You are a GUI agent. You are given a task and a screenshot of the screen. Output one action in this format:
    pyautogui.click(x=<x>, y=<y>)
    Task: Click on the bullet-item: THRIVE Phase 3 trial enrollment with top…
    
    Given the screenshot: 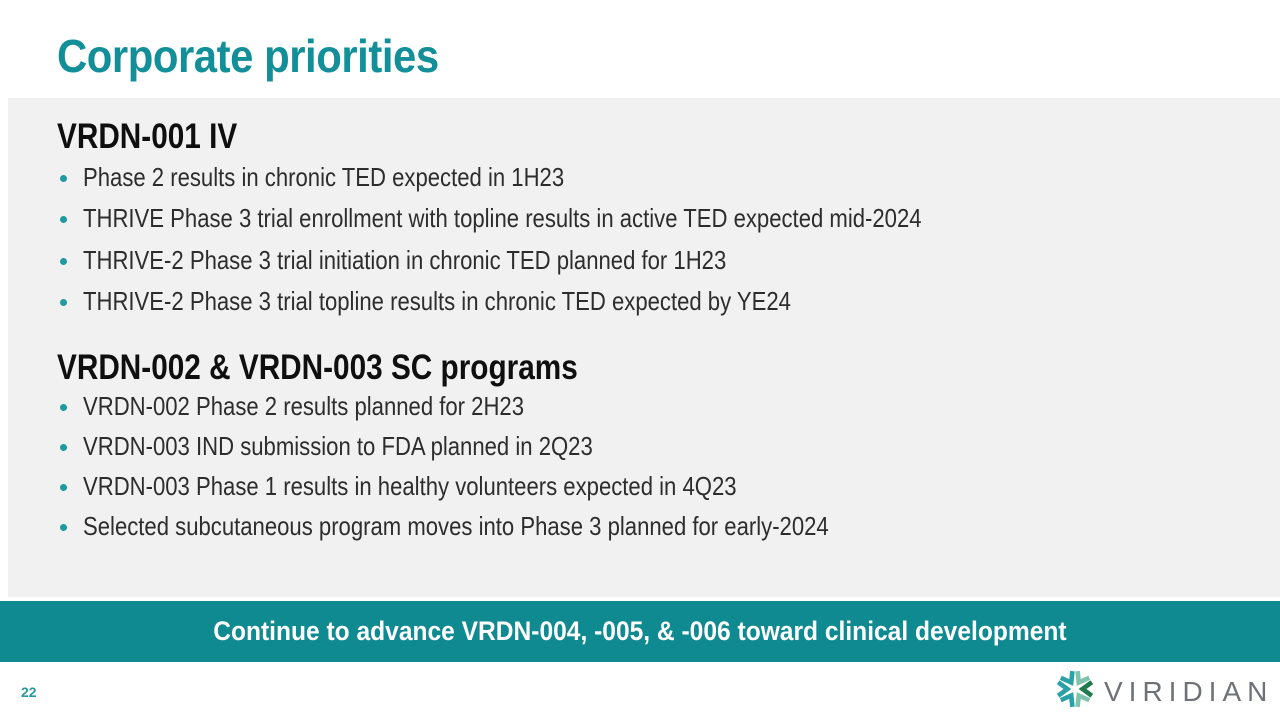 What is the action you would take?
    pyautogui.click(x=565, y=218)
    